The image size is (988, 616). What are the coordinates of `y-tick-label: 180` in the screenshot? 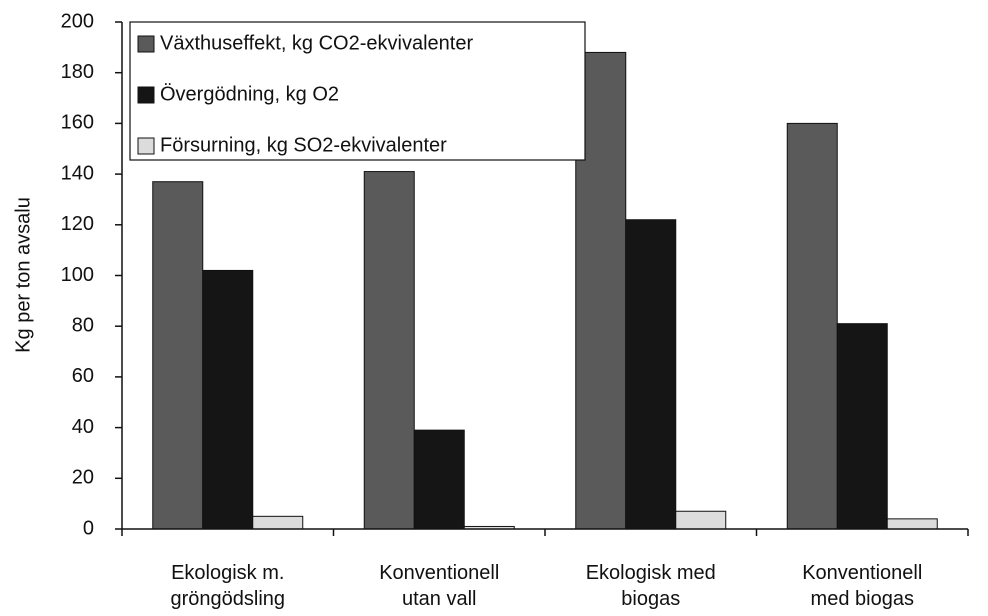 It's located at (77, 72).